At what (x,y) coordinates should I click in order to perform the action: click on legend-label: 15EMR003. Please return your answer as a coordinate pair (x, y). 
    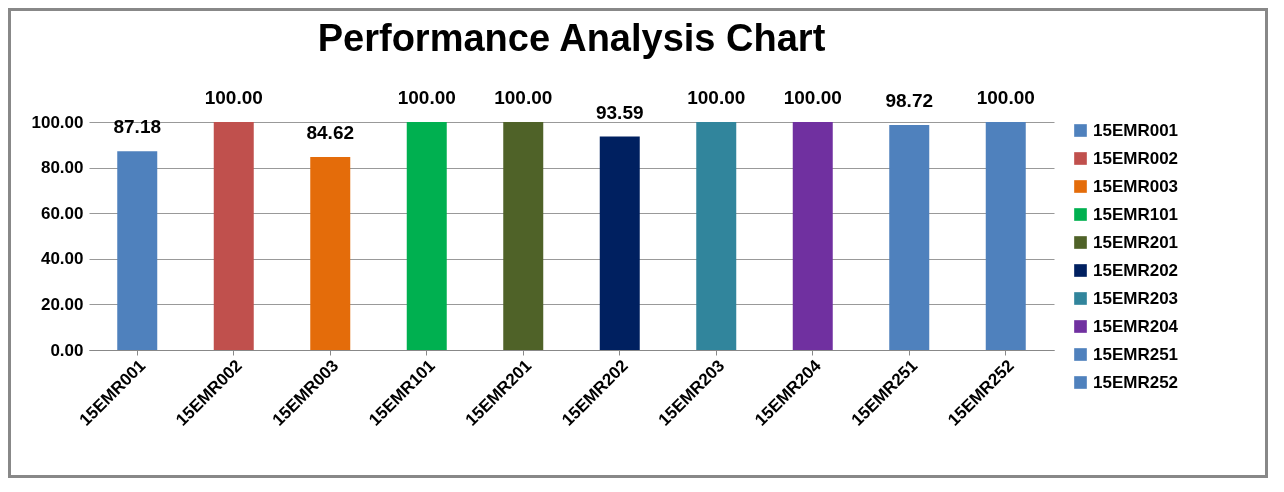
    Looking at the image, I should click on (1136, 186).